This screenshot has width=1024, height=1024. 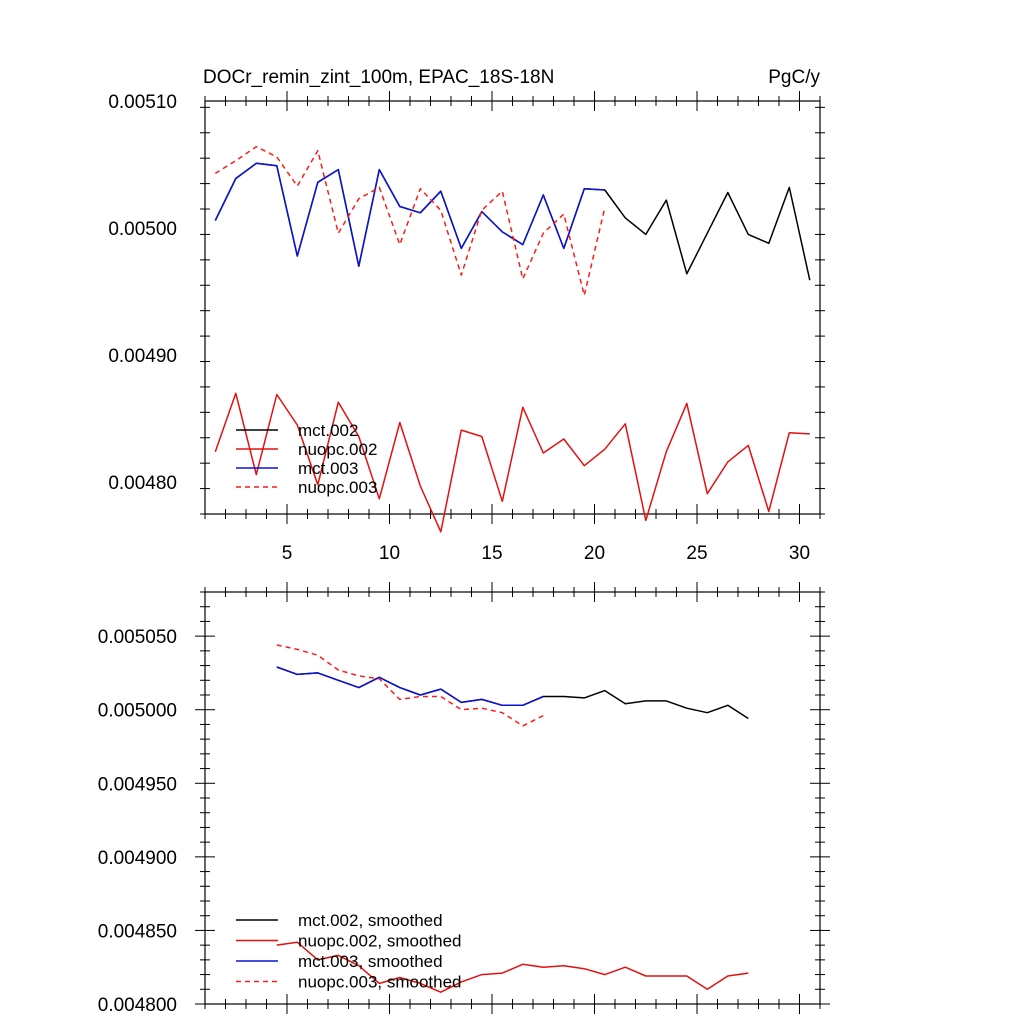 I want to click on y-tick-label: 0.004900, so click(x=137, y=858).